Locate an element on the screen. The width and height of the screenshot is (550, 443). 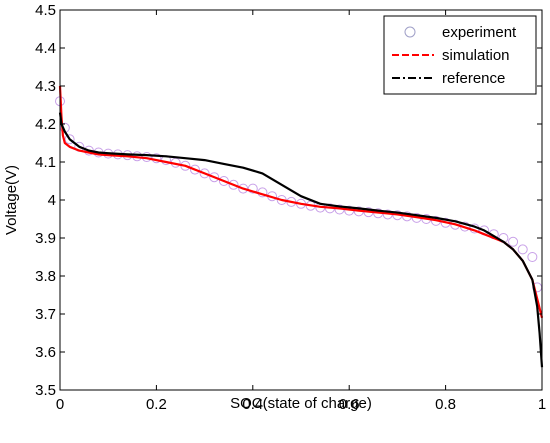
y-tick-label: 4.4 is located at coordinates (45, 48).